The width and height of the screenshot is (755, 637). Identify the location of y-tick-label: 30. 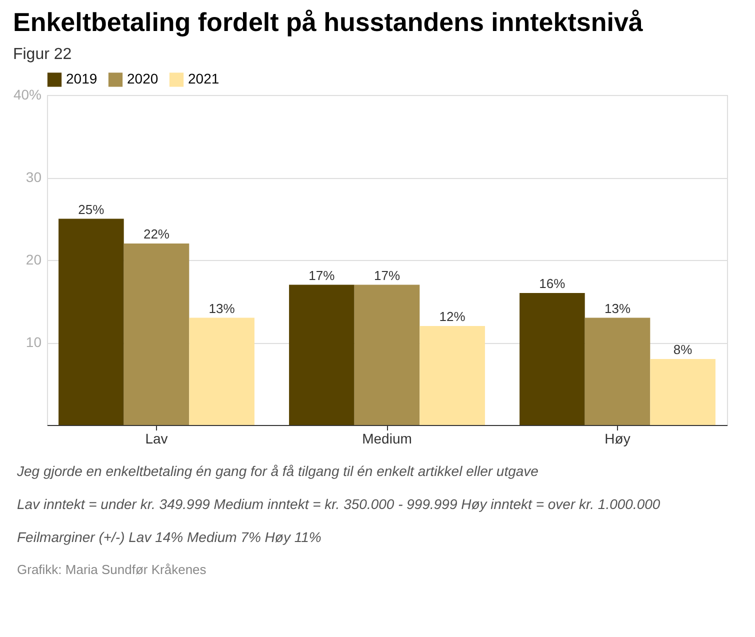
(34, 177).